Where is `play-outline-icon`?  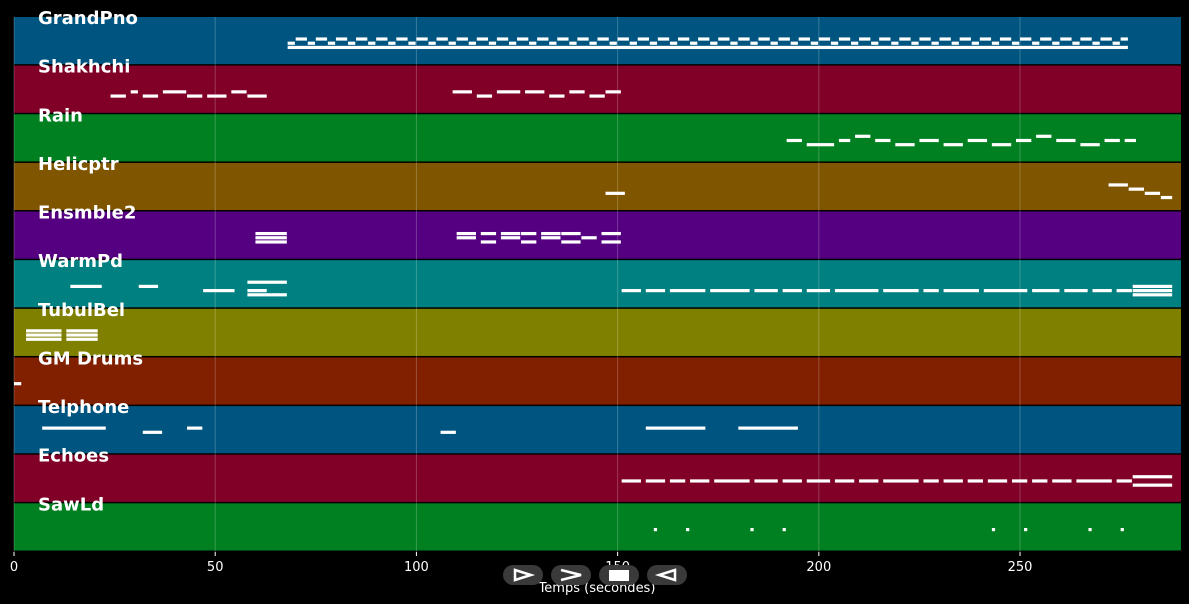
play-outline-icon is located at coordinates (524, 575).